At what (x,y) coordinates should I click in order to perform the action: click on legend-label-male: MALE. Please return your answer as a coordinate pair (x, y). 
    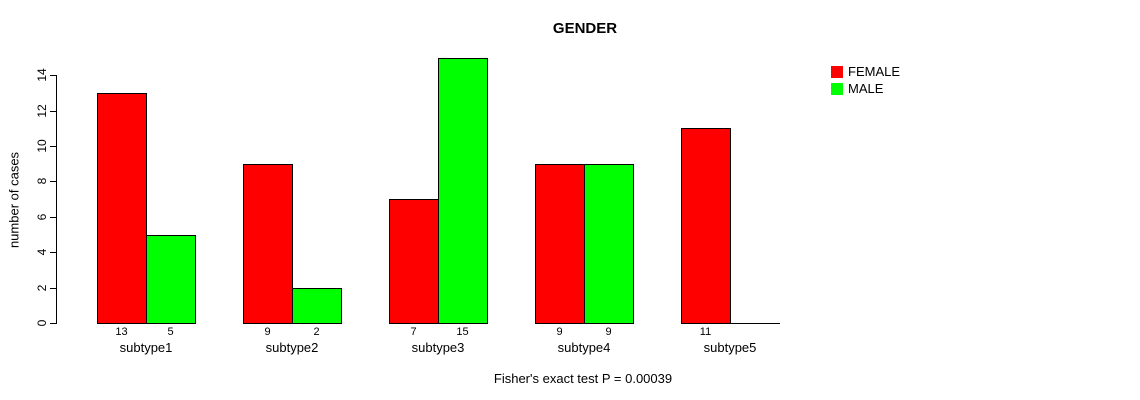
    Looking at the image, I should click on (866, 88).